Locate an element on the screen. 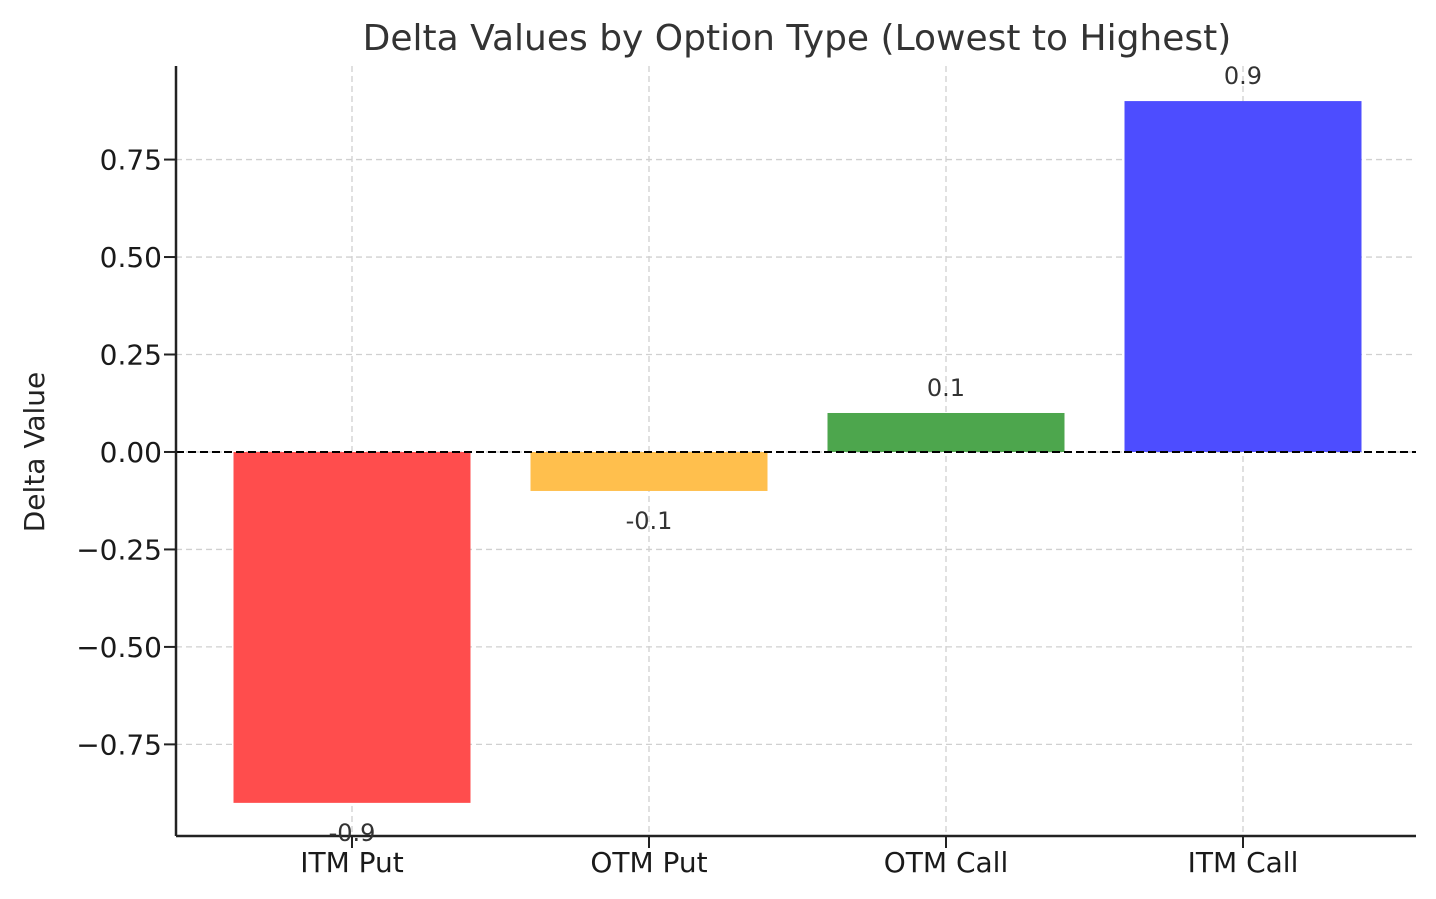  y-tick-label: −0.75 is located at coordinates (119, 744).